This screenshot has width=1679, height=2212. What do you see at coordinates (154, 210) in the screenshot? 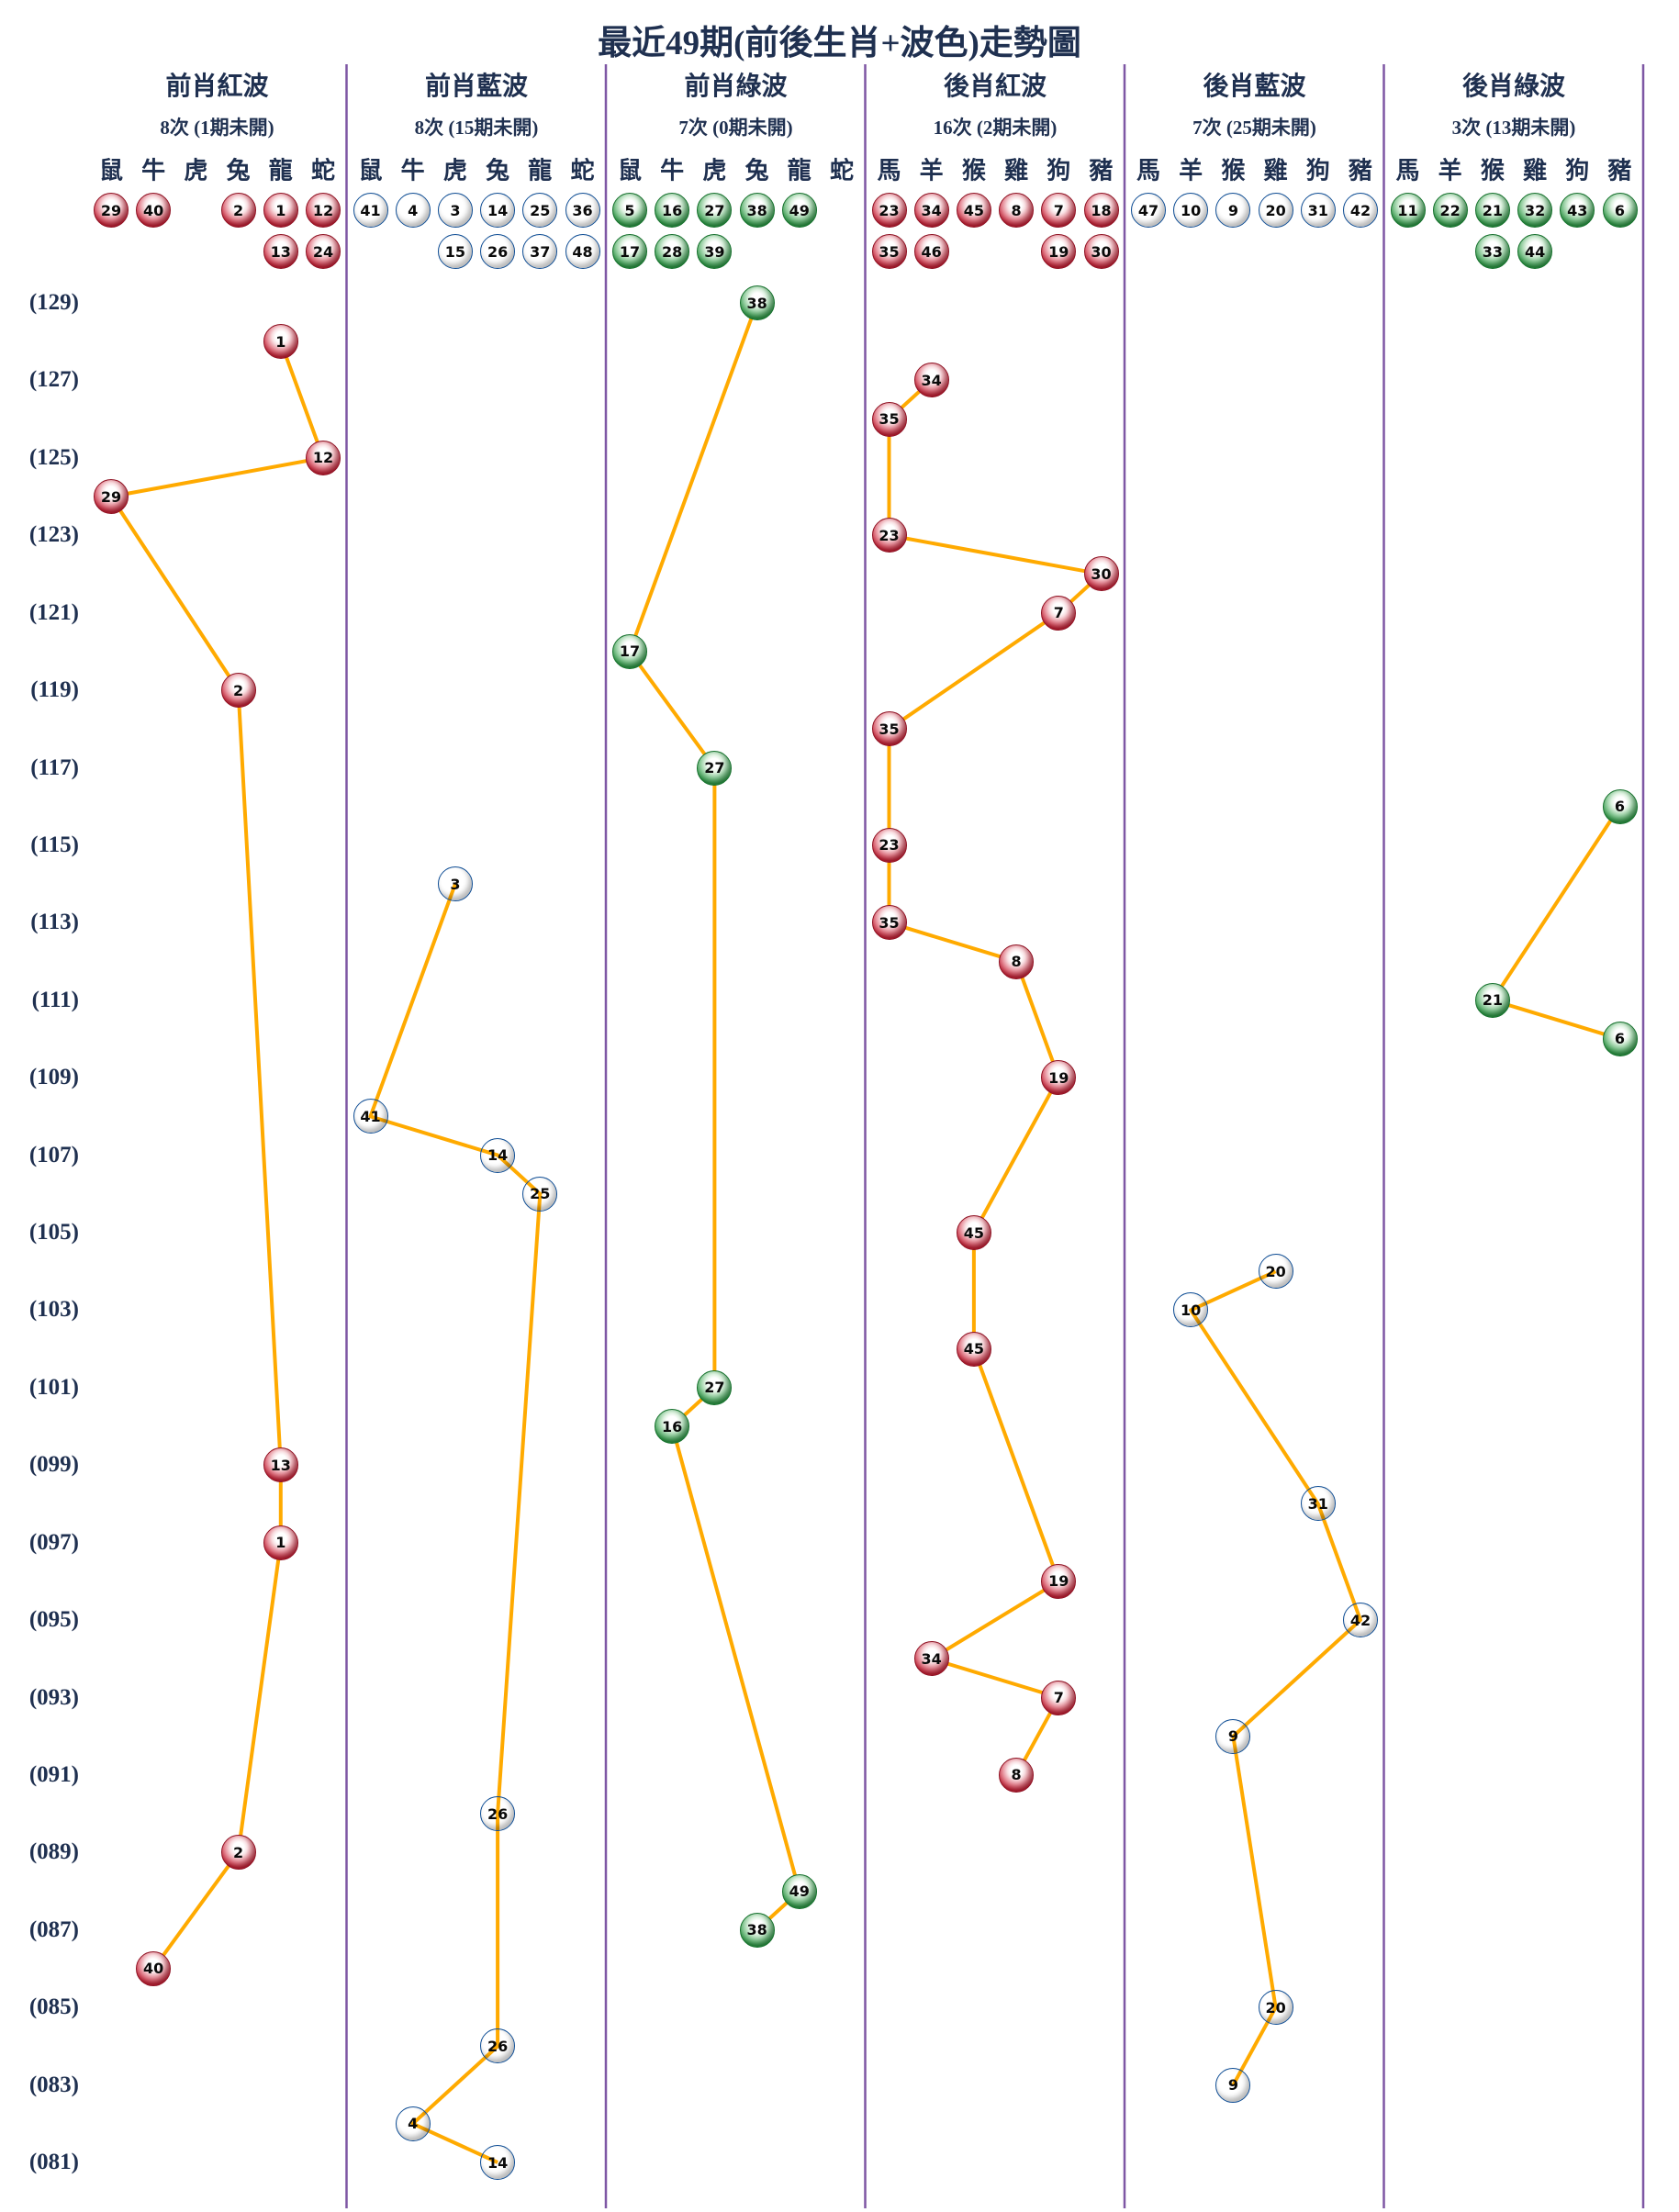
I see `header-ball: 40` at bounding box center [154, 210].